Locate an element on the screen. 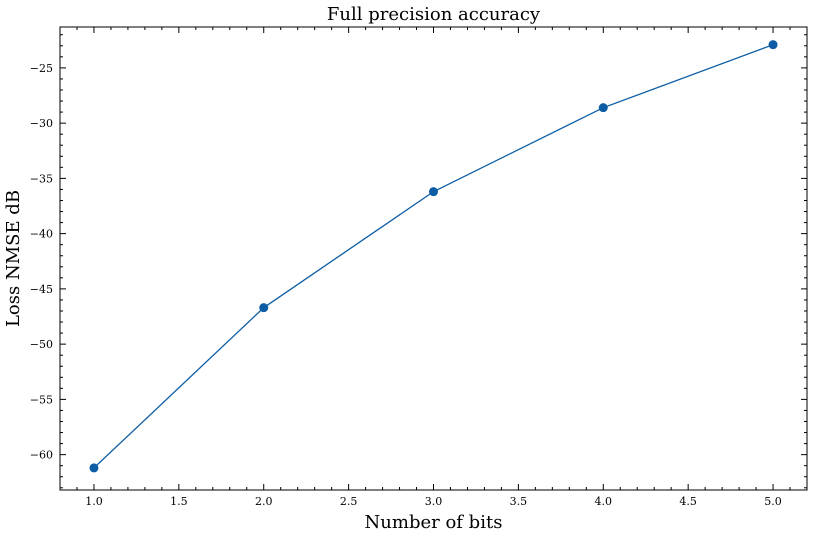  y-tick-label: −55 is located at coordinates (41, 399).